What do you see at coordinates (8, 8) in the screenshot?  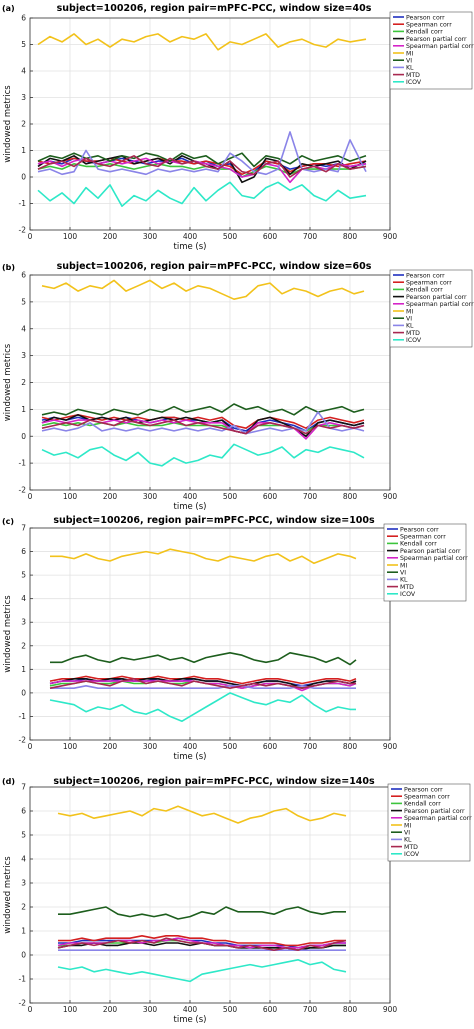 I see `panel-label: (a)` at bounding box center [8, 8].